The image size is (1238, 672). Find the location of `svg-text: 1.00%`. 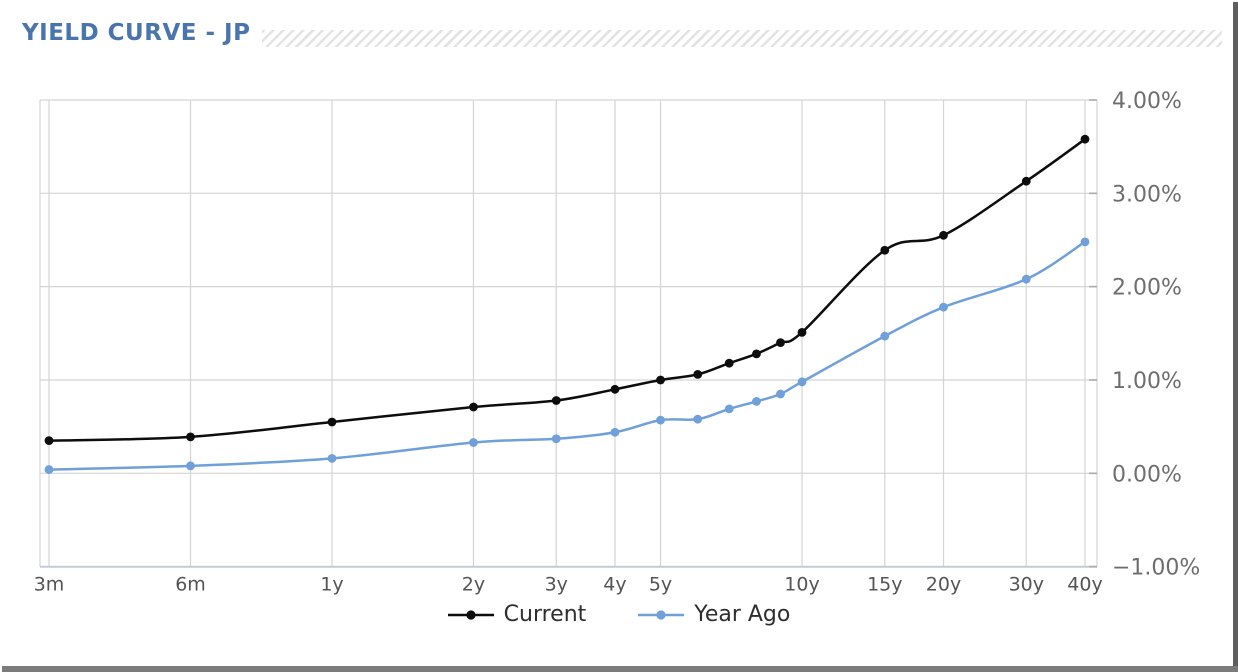

svg-text: 1.00% is located at coordinates (1147, 381).